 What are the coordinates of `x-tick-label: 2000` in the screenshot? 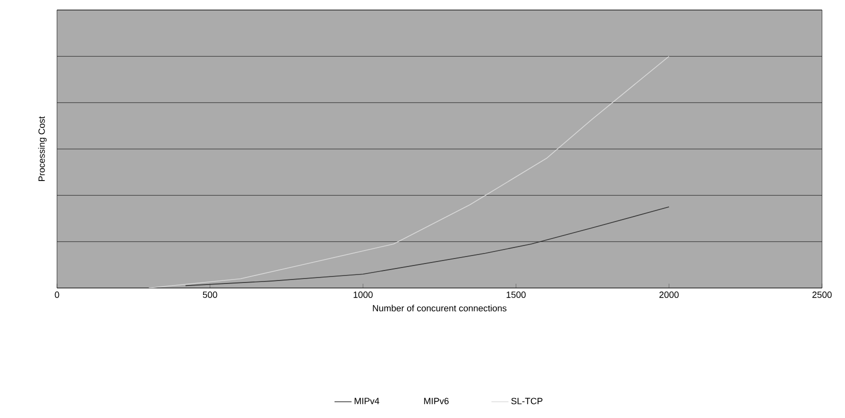 It's located at (669, 295).